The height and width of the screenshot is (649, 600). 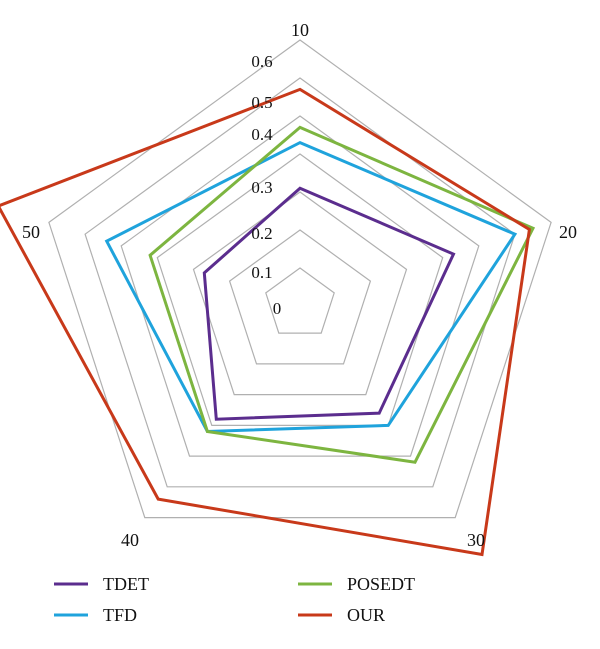 What do you see at coordinates (262, 134) in the screenshot?
I see `tick-label-0-4: 0.4` at bounding box center [262, 134].